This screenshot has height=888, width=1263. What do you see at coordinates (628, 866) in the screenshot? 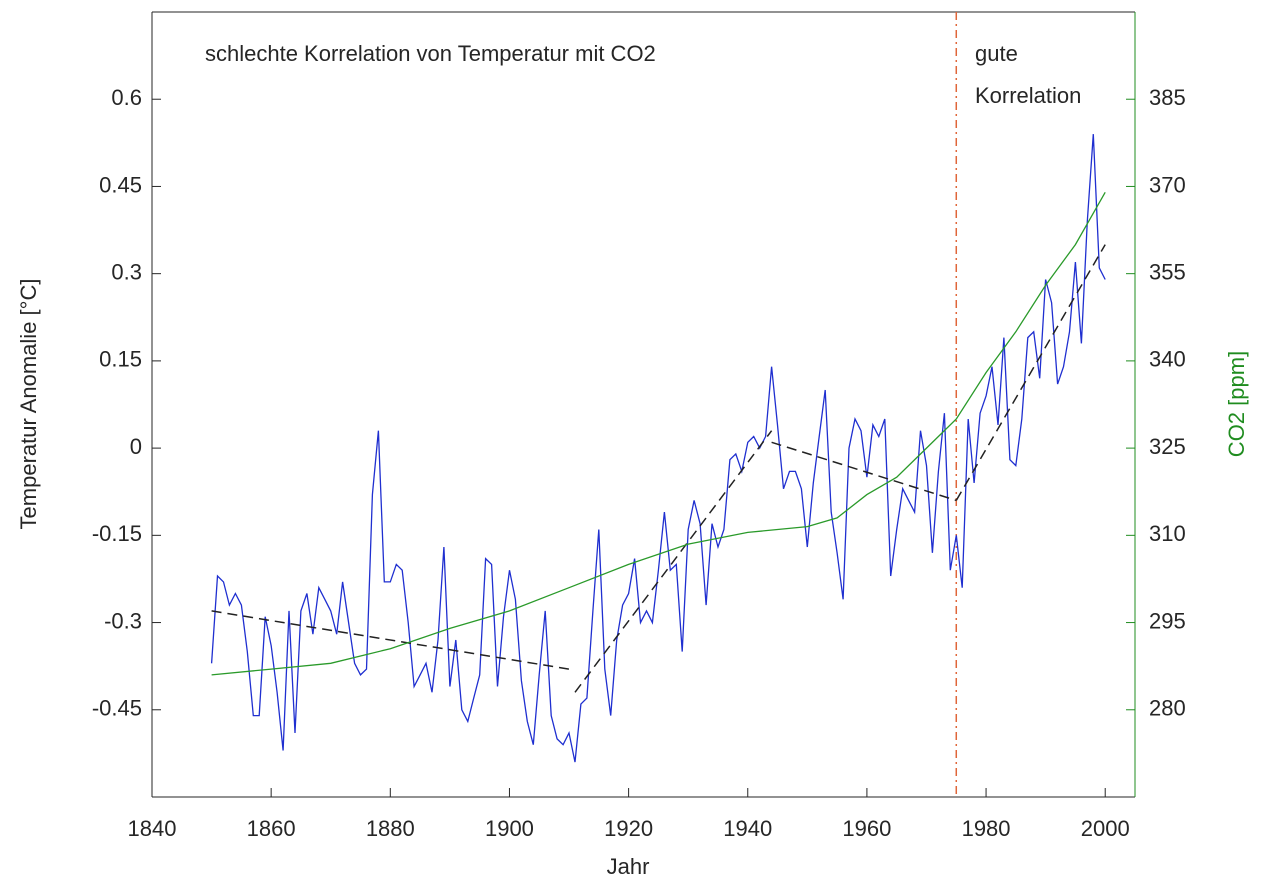
I see `x-axis-label: Jahr` at bounding box center [628, 866].